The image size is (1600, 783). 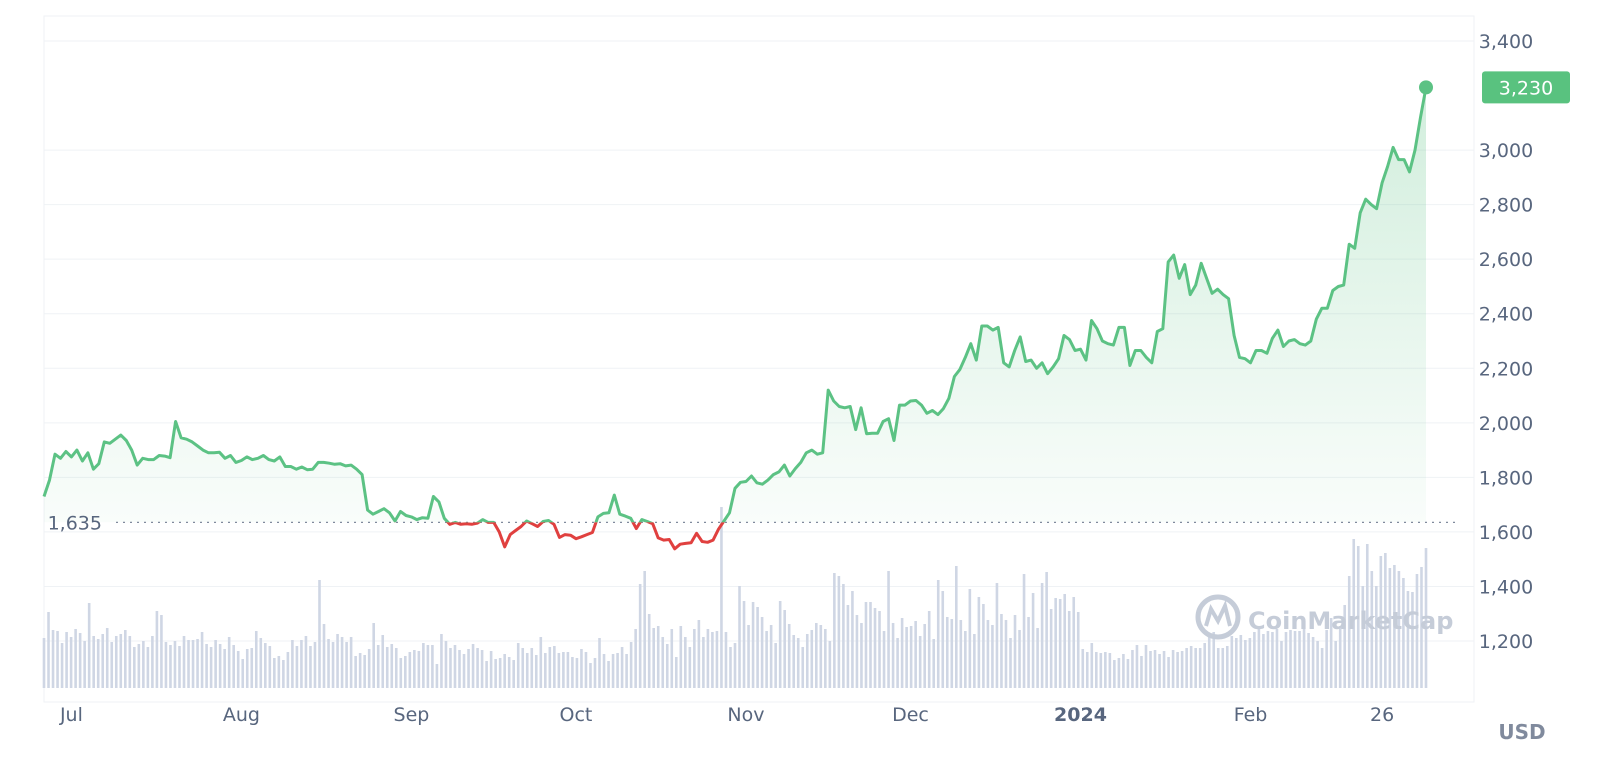 I want to click on y-tick-label: 1,600, so click(x=1506, y=533).